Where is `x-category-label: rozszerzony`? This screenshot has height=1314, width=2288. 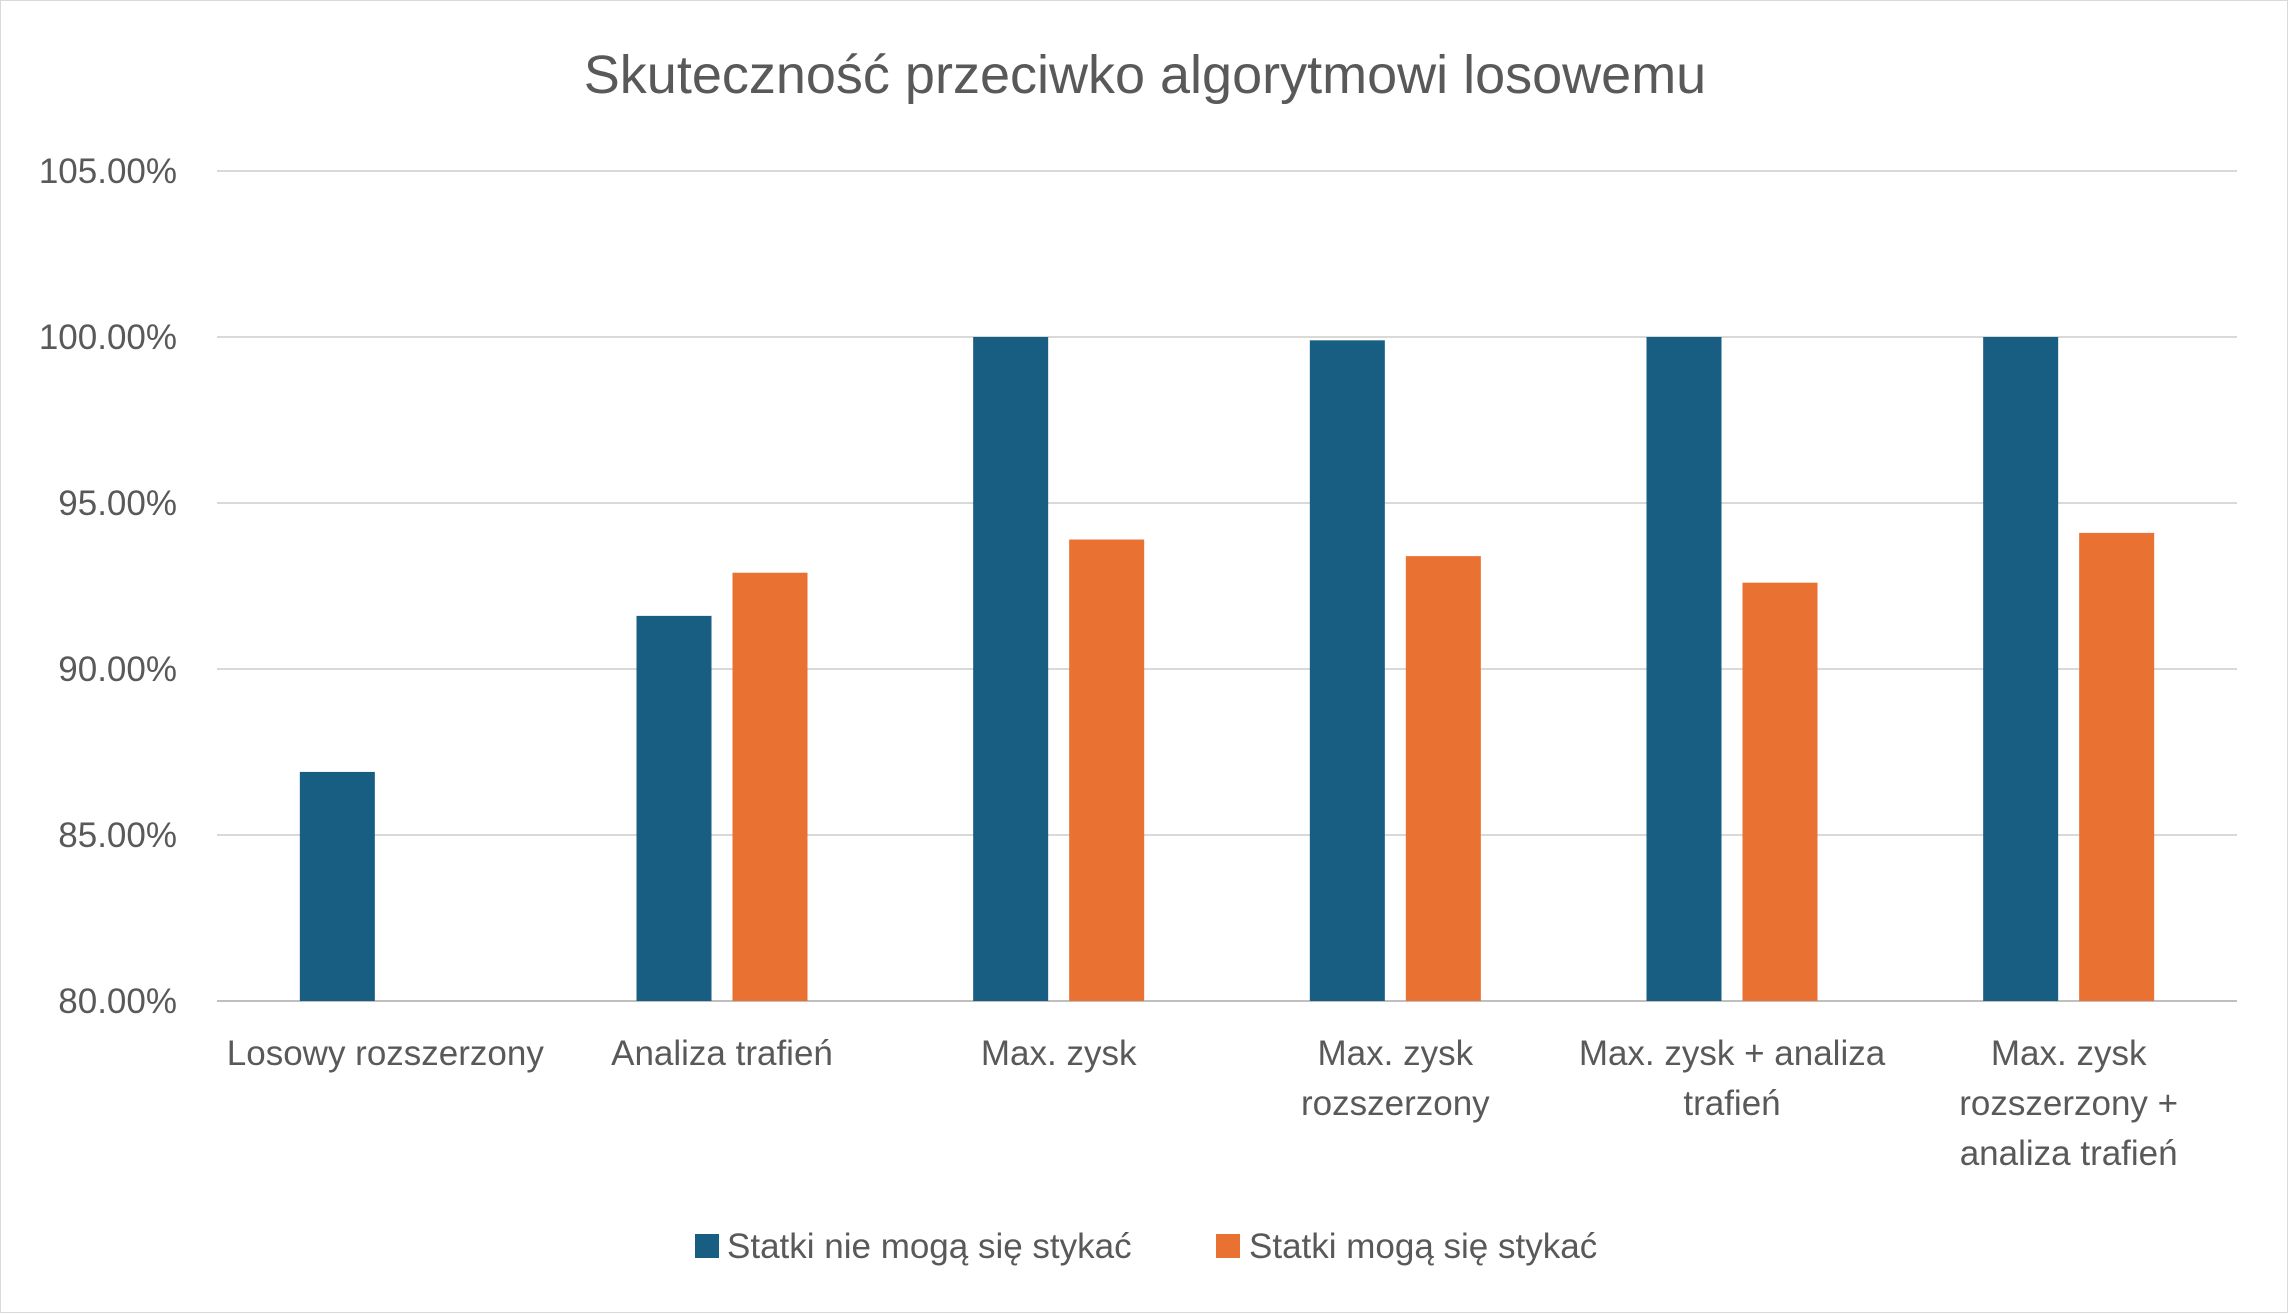 x-category-label: rozszerzony is located at coordinates (1395, 1103).